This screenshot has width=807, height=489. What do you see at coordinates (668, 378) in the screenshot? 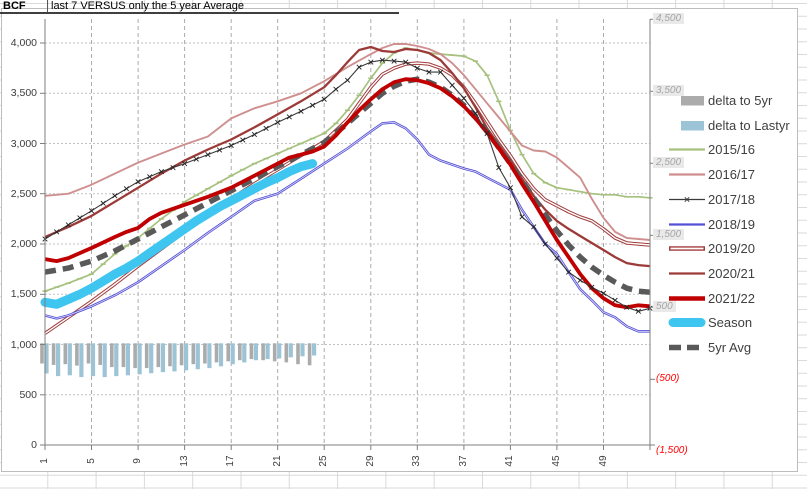
I see `right-axis-label: (500)` at bounding box center [668, 378].